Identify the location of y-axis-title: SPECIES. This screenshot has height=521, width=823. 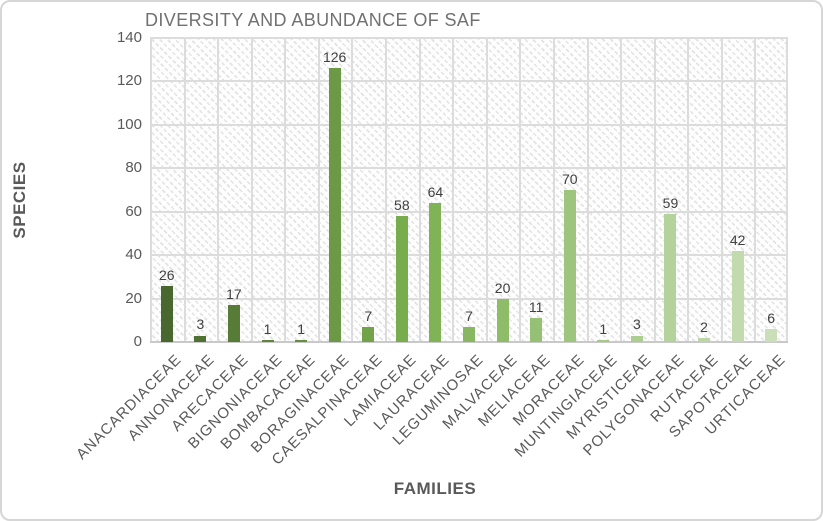
(19, 200).